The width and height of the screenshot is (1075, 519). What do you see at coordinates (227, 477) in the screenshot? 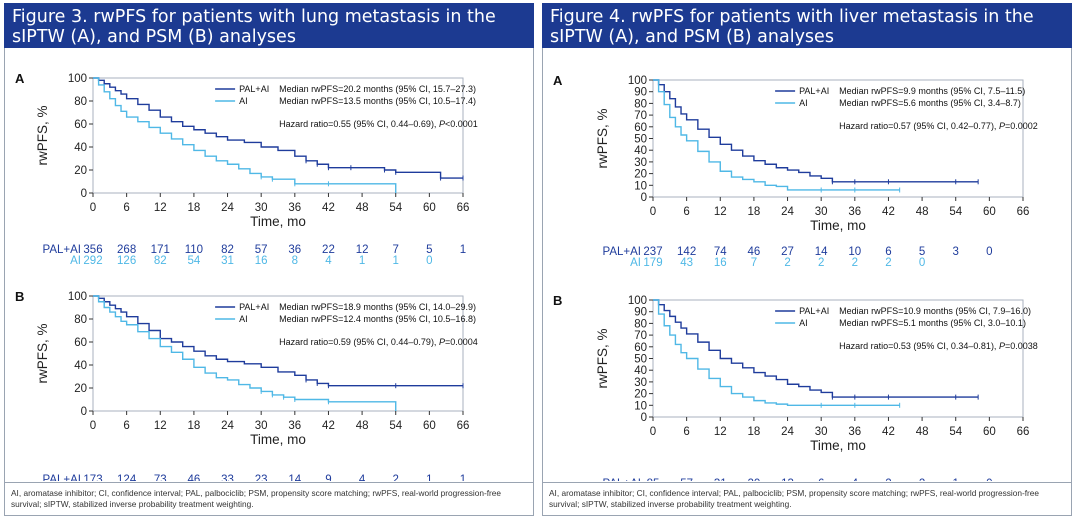
I see `at-risk-count: 33` at bounding box center [227, 477].